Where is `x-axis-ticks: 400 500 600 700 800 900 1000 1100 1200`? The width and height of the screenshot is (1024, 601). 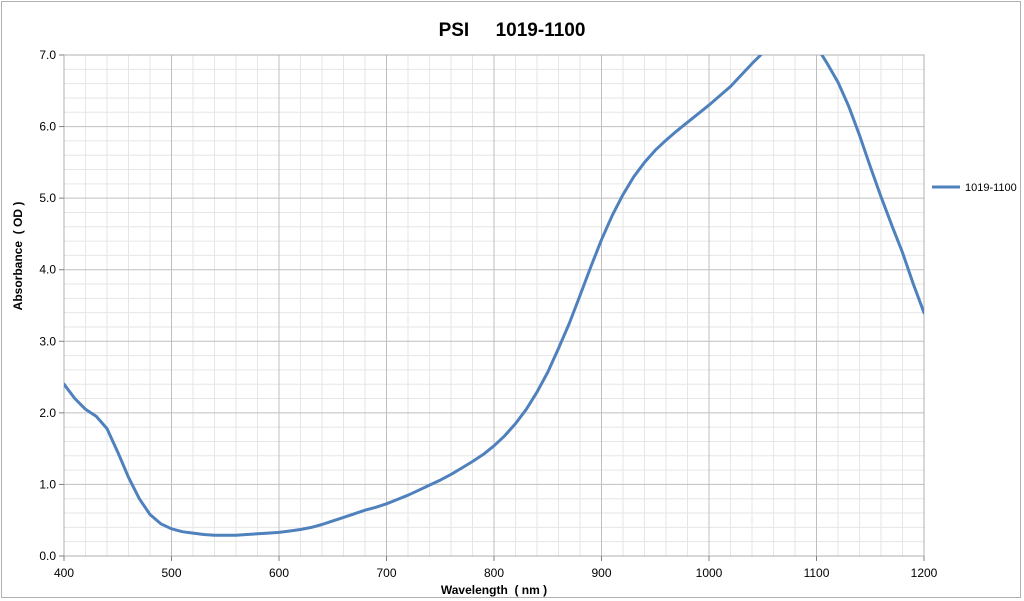
x-axis-ticks: 400 500 600 700 800 900 1000 1100 1200 is located at coordinates (496, 568).